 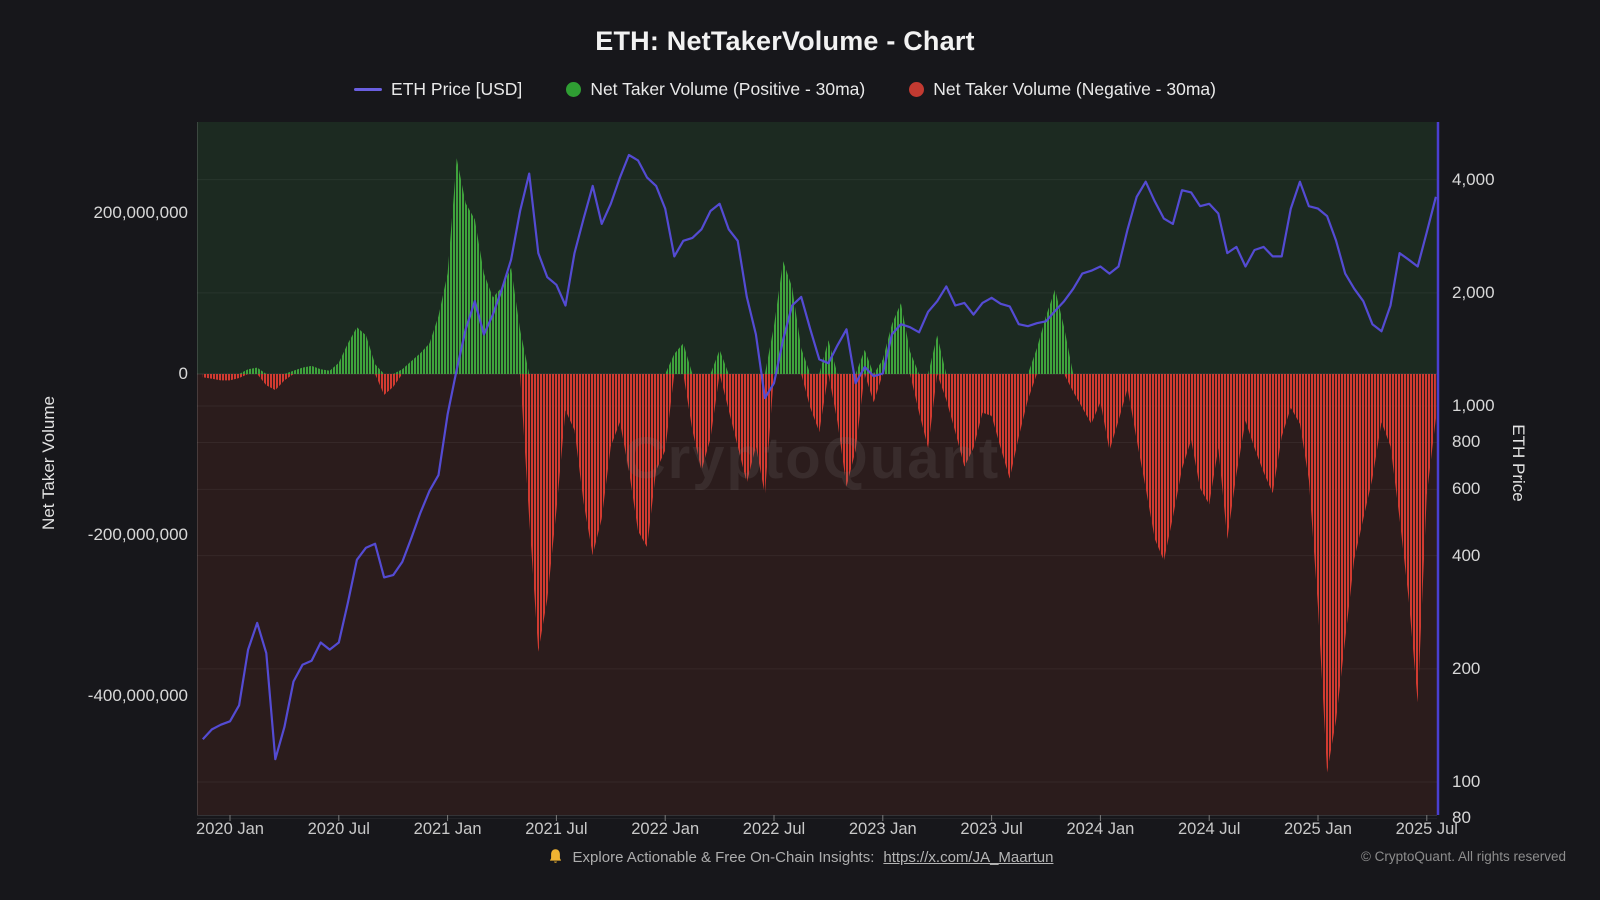 I want to click on y-left-tick-label: -200,000,000, so click(x=137, y=534).